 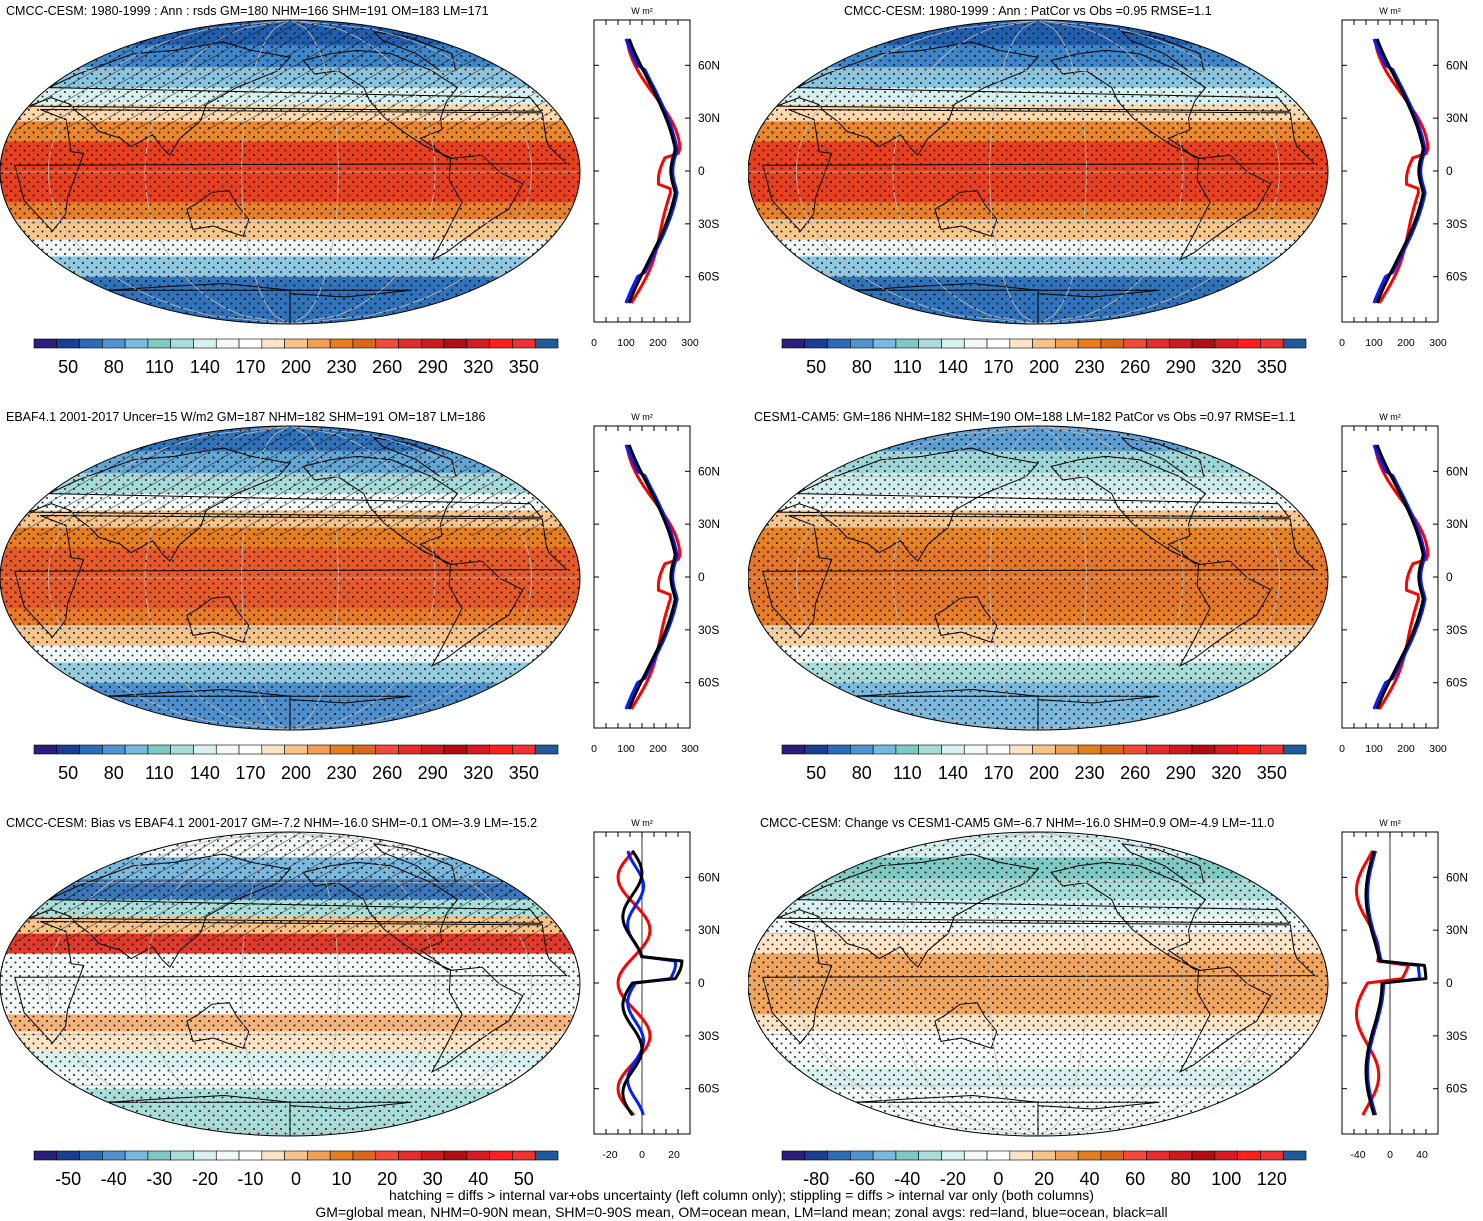 What do you see at coordinates (1403, 583) in the screenshot?
I see `zonal-profile: 60N 30N 0 30S 60S 0 100 200 300 W m²` at bounding box center [1403, 583].